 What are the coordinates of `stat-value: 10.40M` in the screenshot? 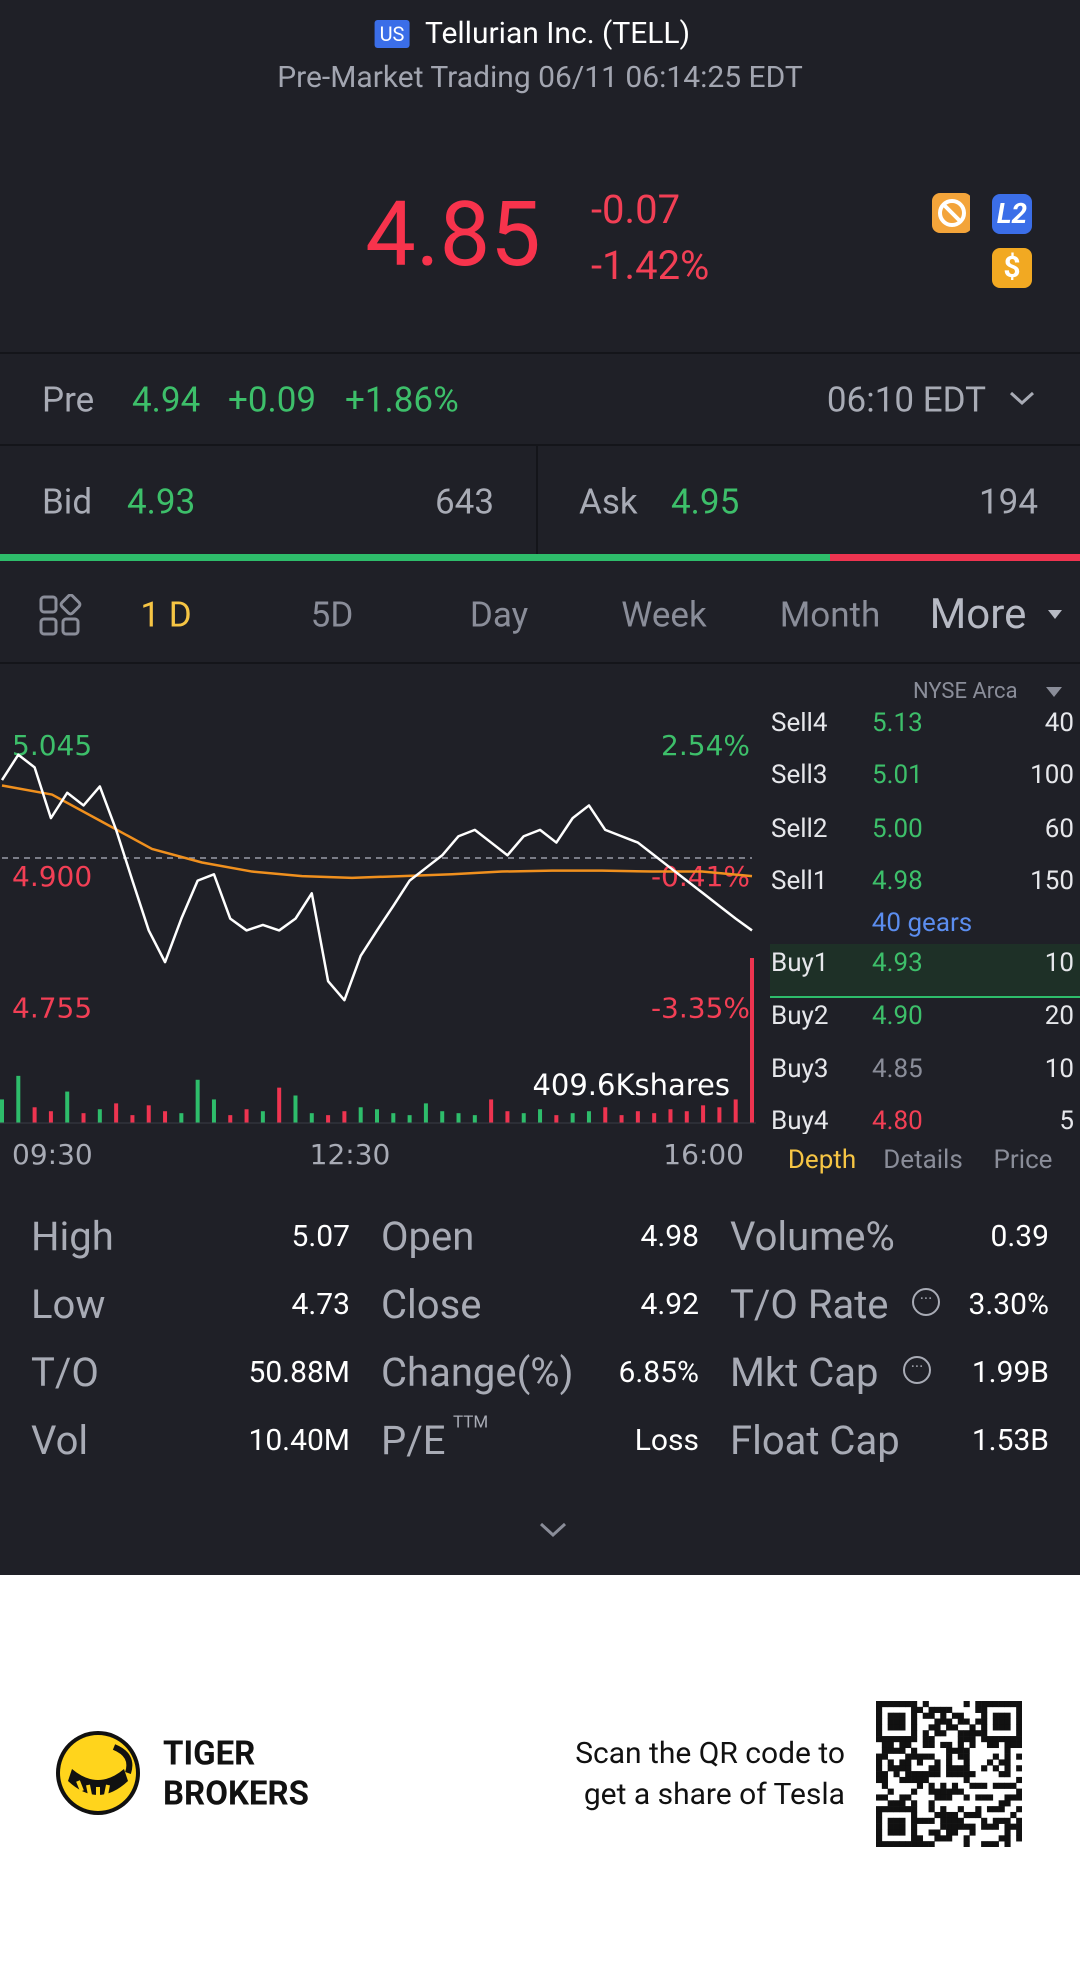 It's located at (299, 1440).